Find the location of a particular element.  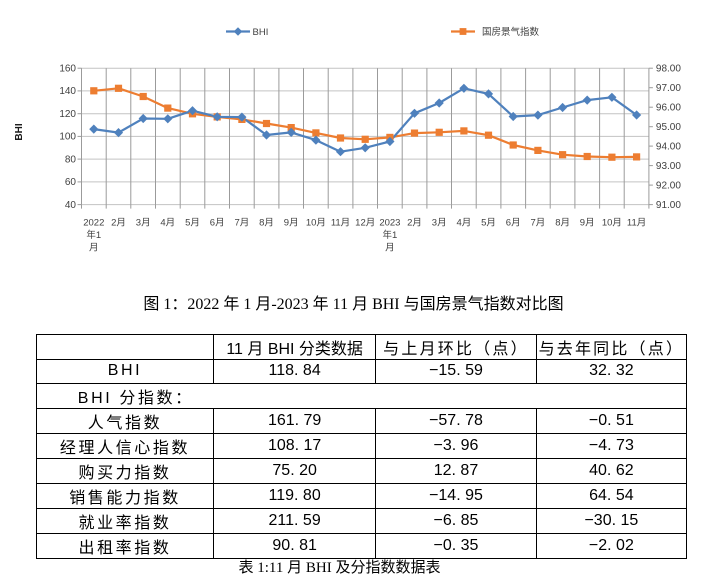

svg-text: 40 is located at coordinates (71, 205).